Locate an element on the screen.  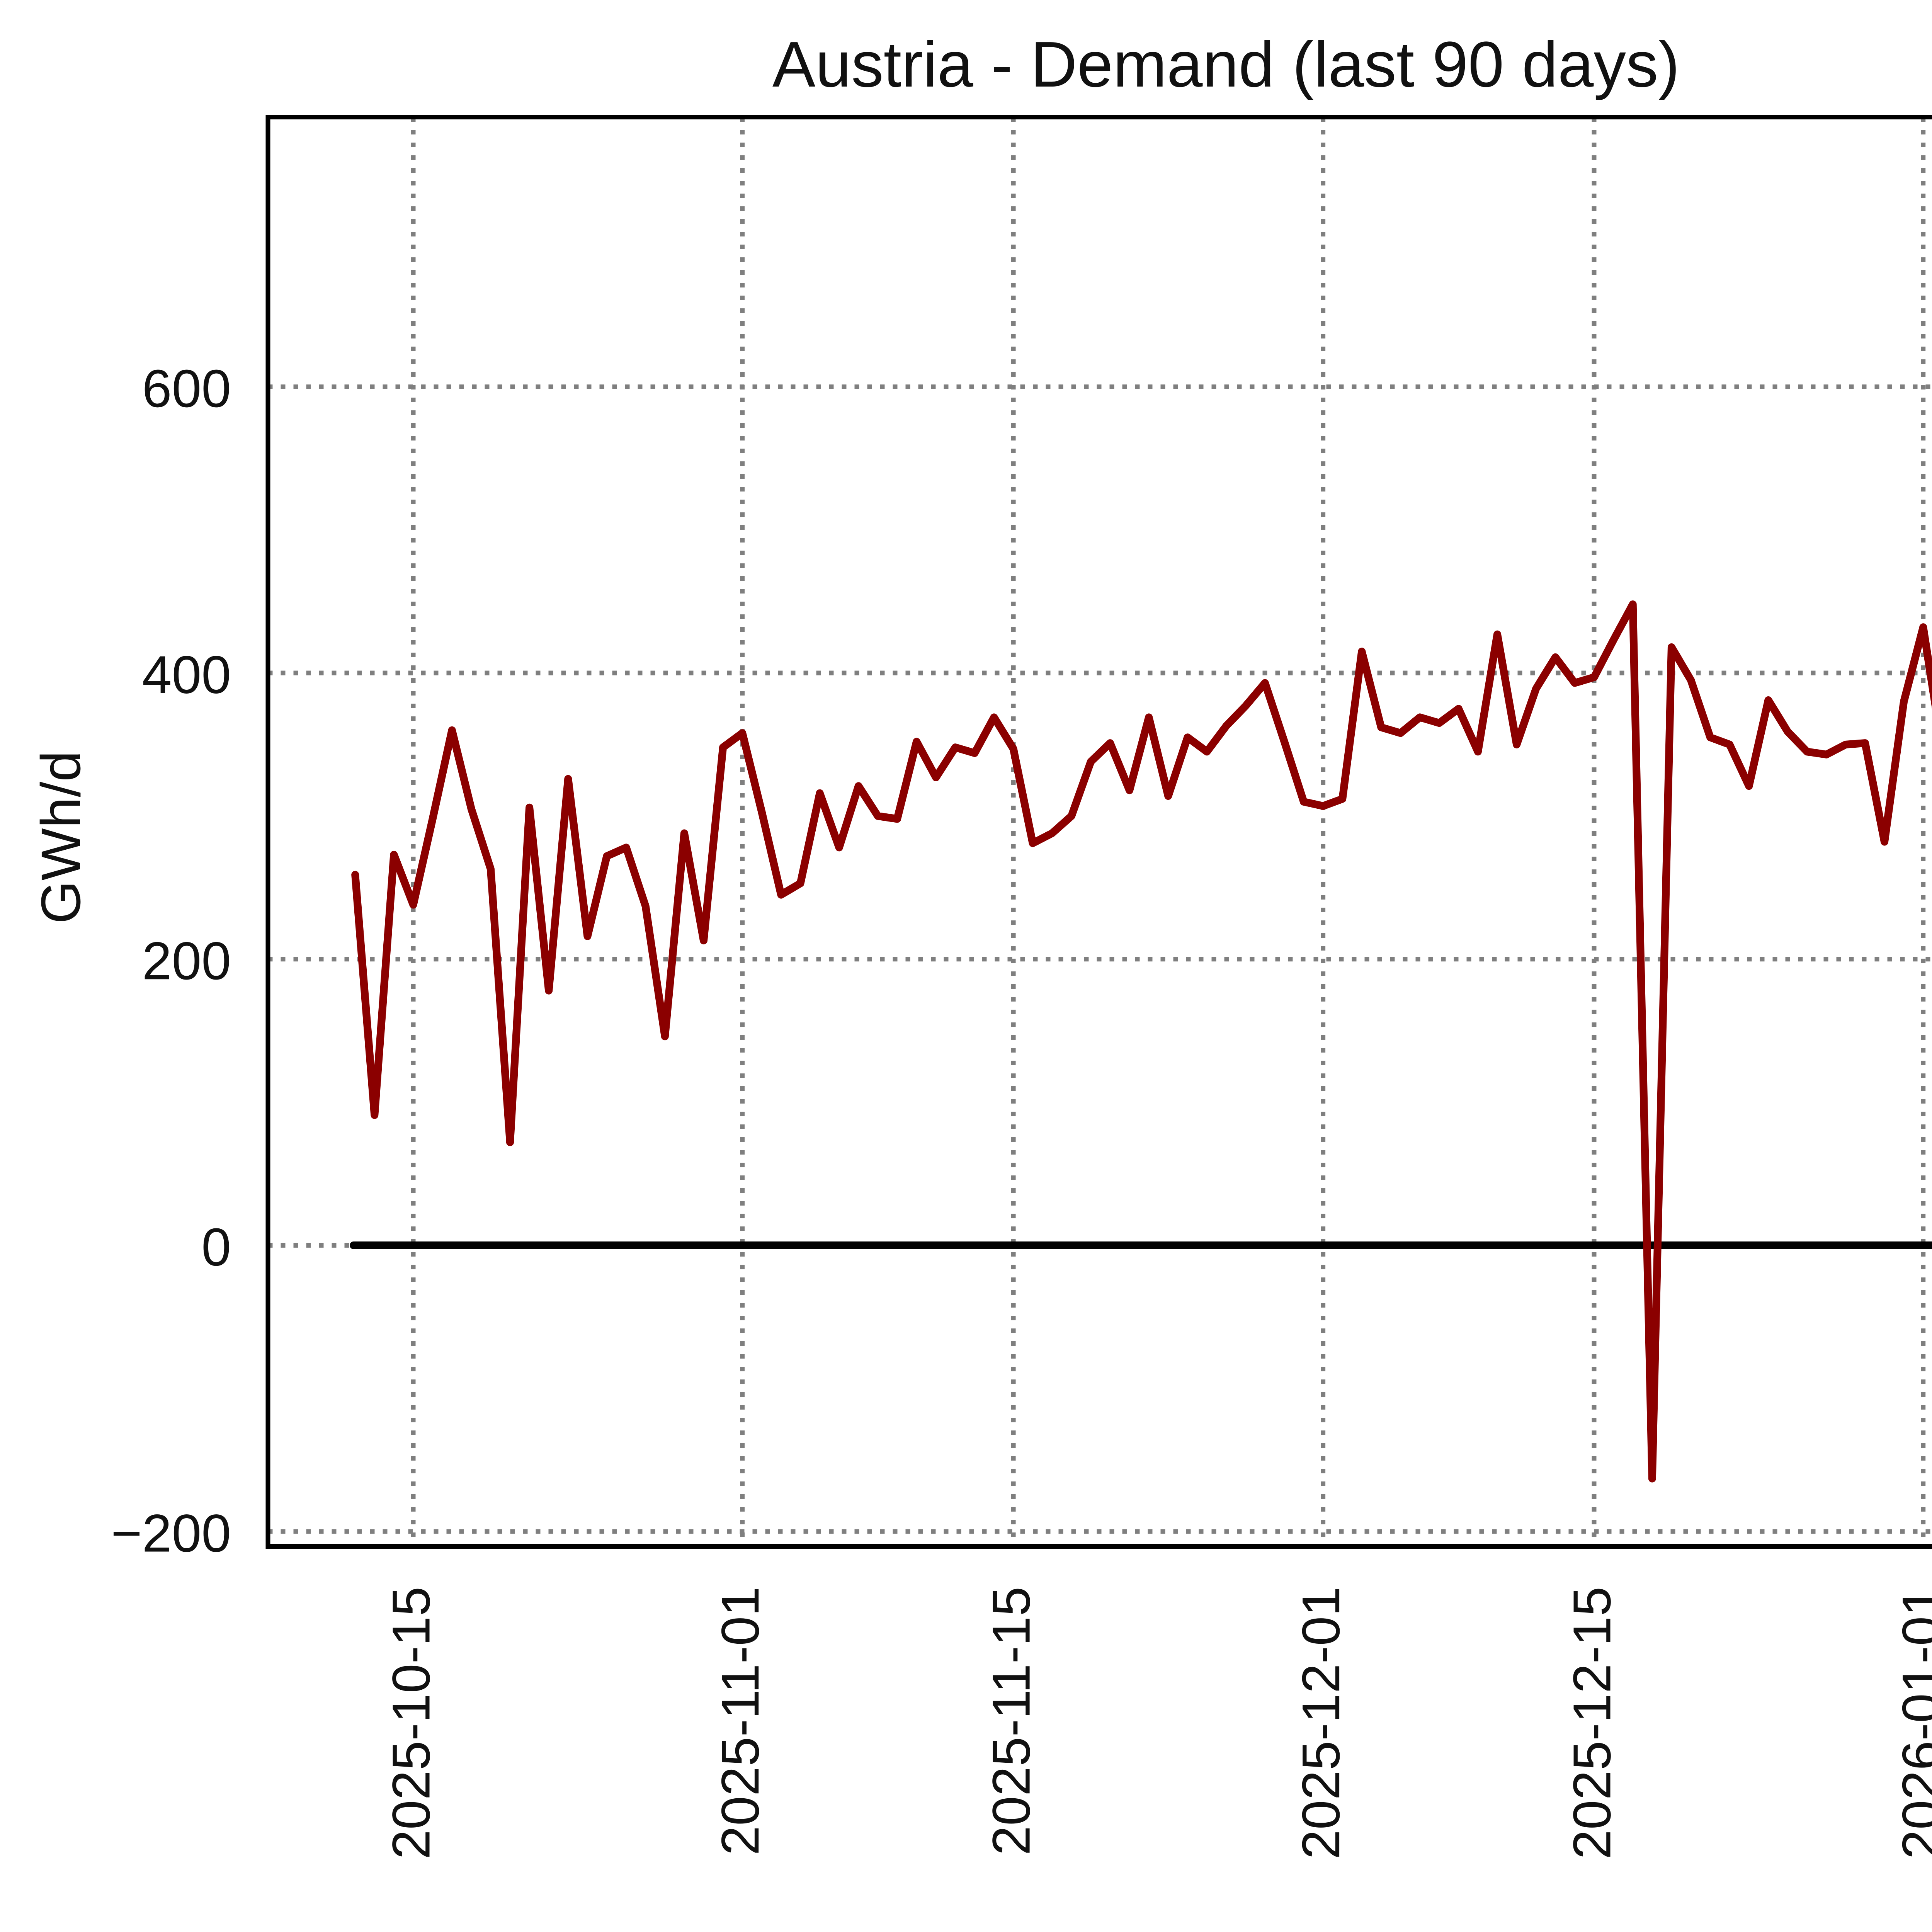
svg-text: 600 is located at coordinates (186, 388).